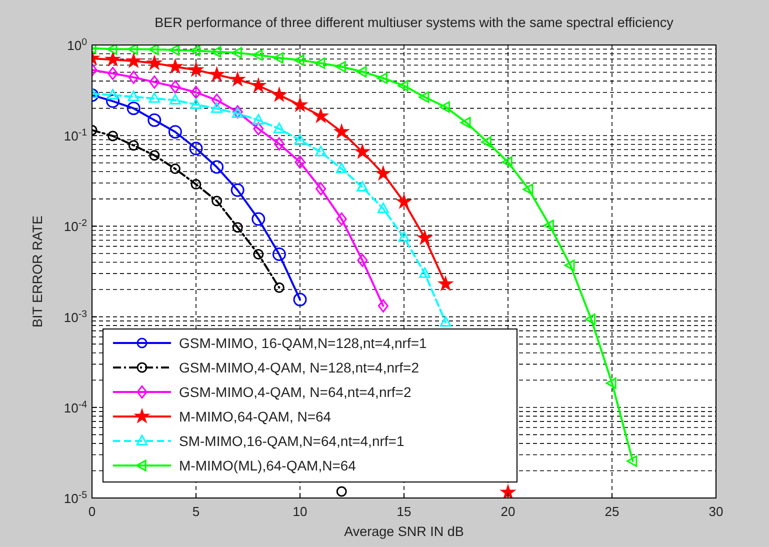 This screenshot has height=547, width=769. Describe the element at coordinates (37, 271) in the screenshot. I see `y-axis-title: BIT ERROR RATE` at that location.